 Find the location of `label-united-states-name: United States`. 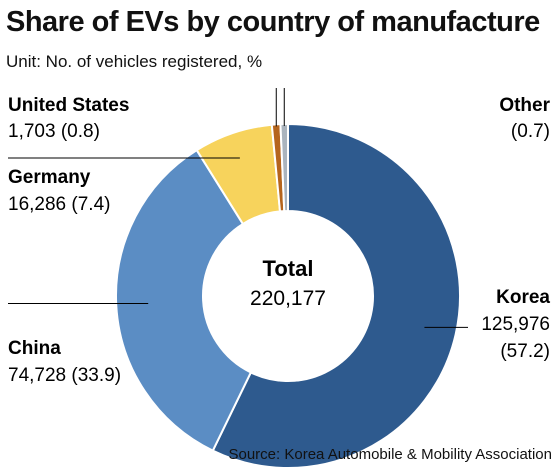

label-united-states-name: United States is located at coordinates (68, 105).